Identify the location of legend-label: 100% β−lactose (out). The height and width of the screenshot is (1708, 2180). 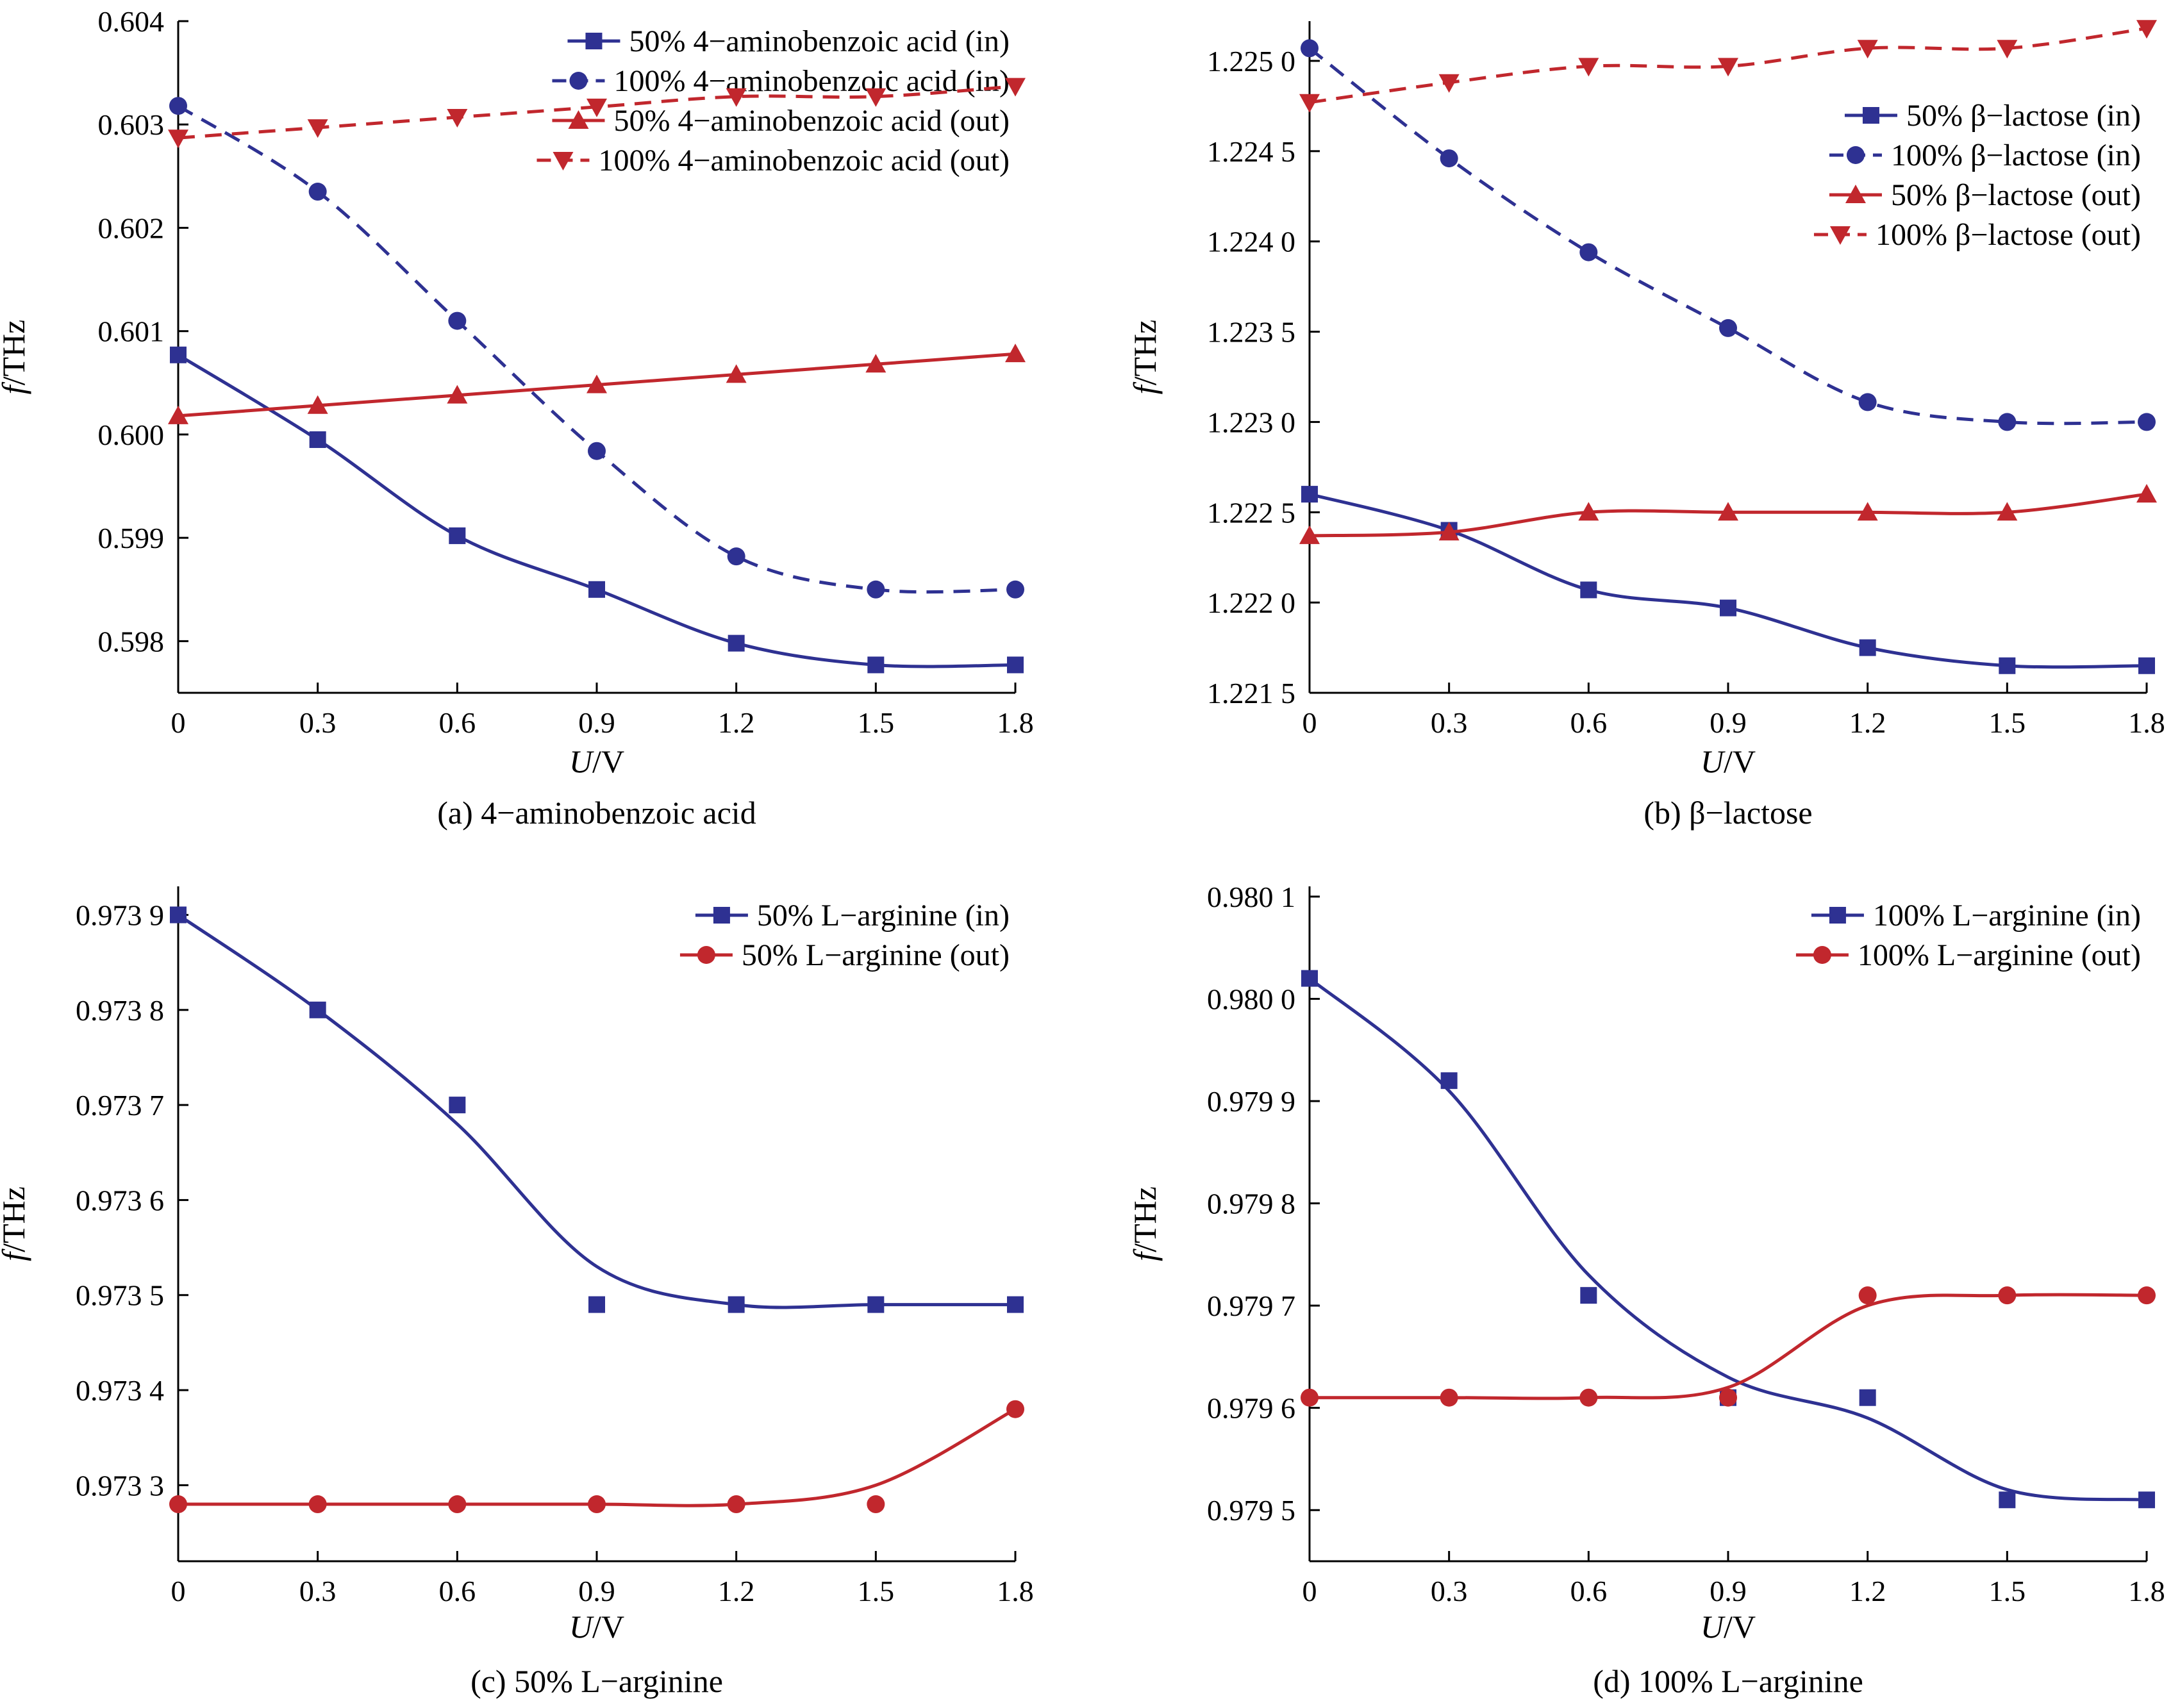
(2008, 235).